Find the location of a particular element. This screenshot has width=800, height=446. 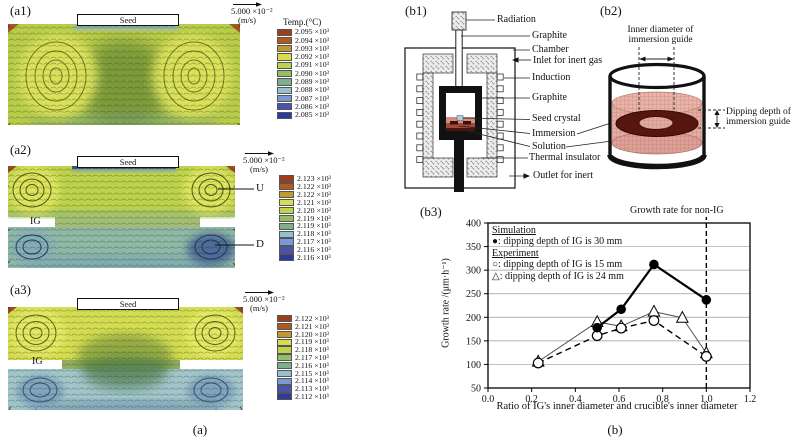

x-tick-label: 0.8 is located at coordinates (662, 399).